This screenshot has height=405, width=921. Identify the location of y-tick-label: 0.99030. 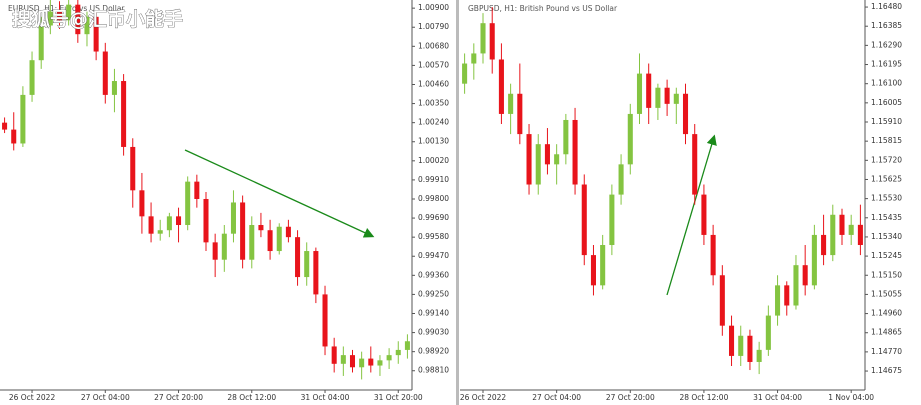
(433, 332).